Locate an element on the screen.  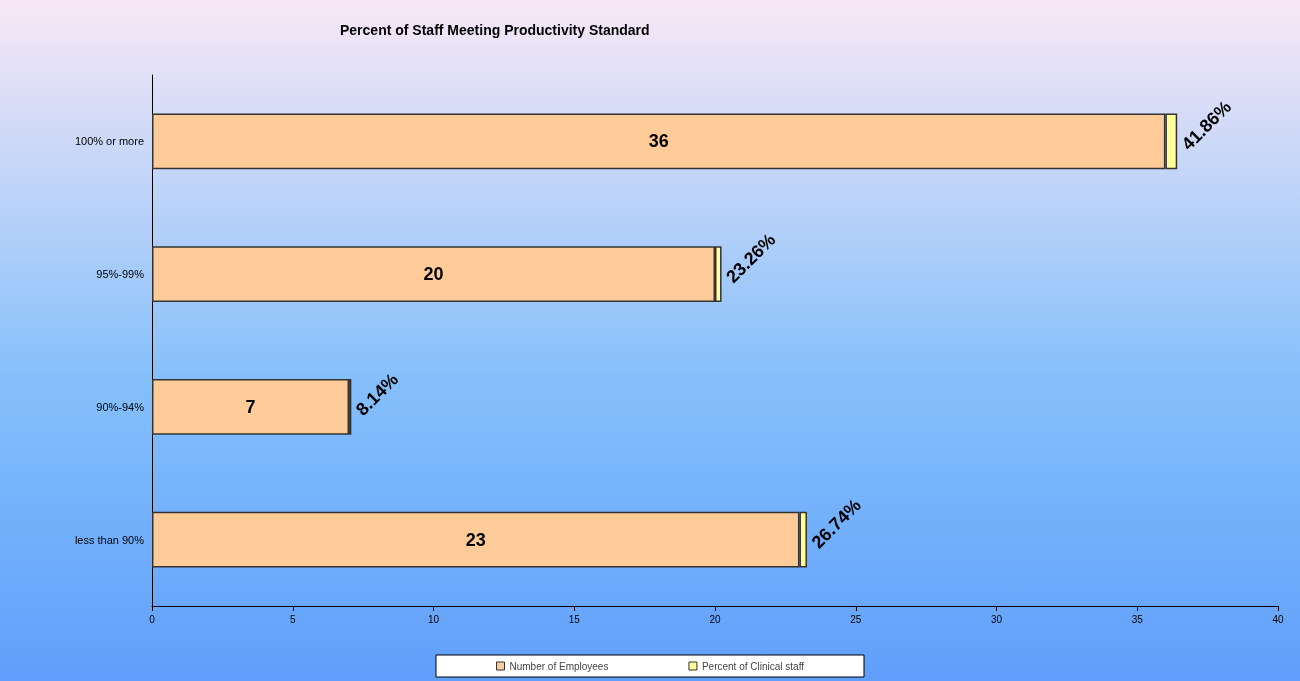
y-tick-label: 90%-94% is located at coordinates (120, 406).